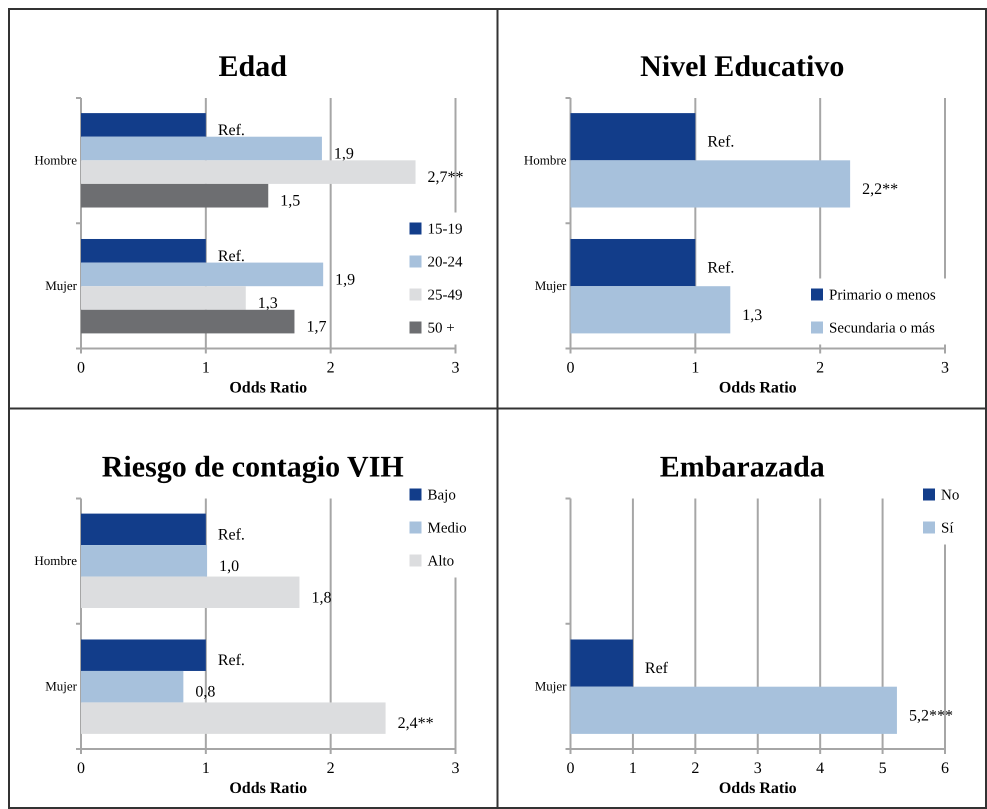  What do you see at coordinates (229, 566) in the screenshot?
I see `data-label: 1,0` at bounding box center [229, 566].